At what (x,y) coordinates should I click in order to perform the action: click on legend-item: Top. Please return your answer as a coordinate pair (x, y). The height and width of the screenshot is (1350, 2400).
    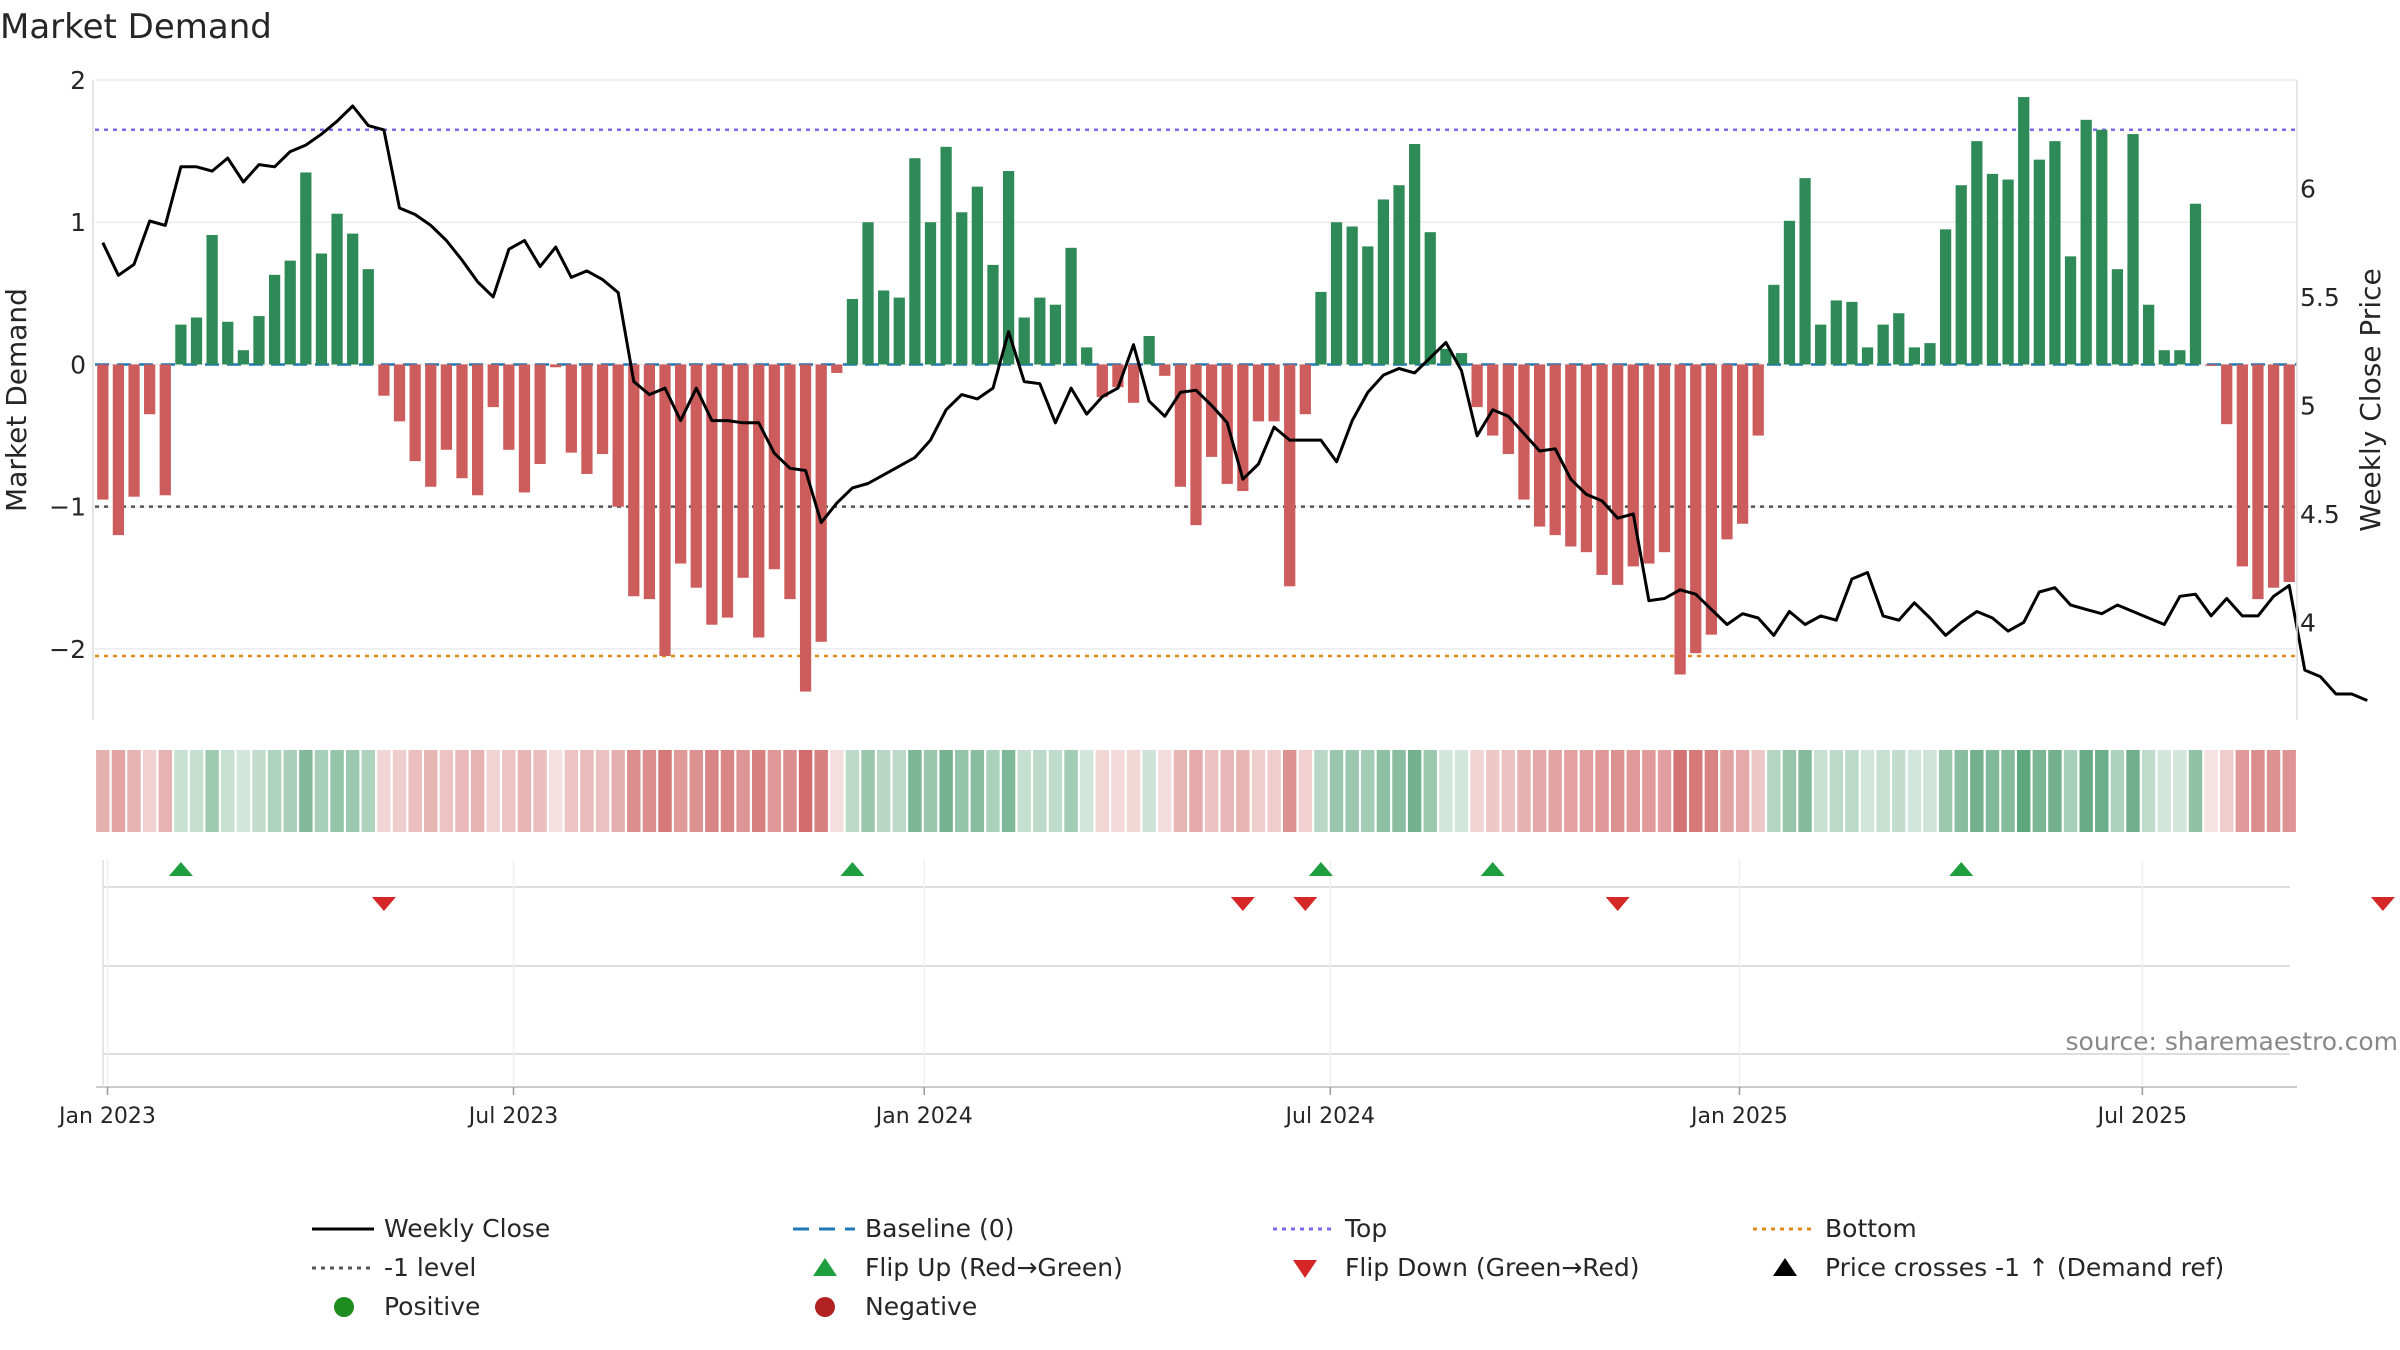
    Looking at the image, I should click on (1330, 1228).